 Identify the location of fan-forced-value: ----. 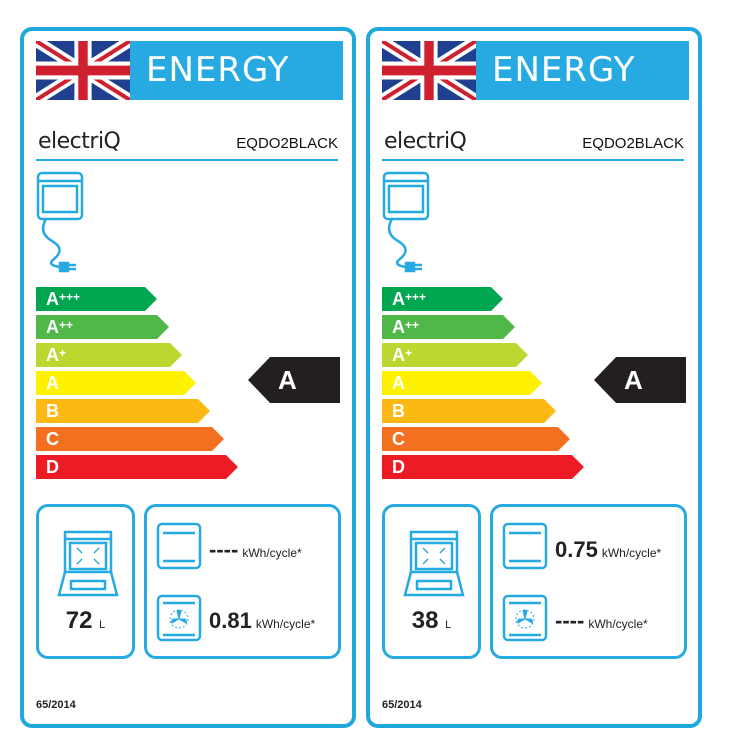
(570, 620).